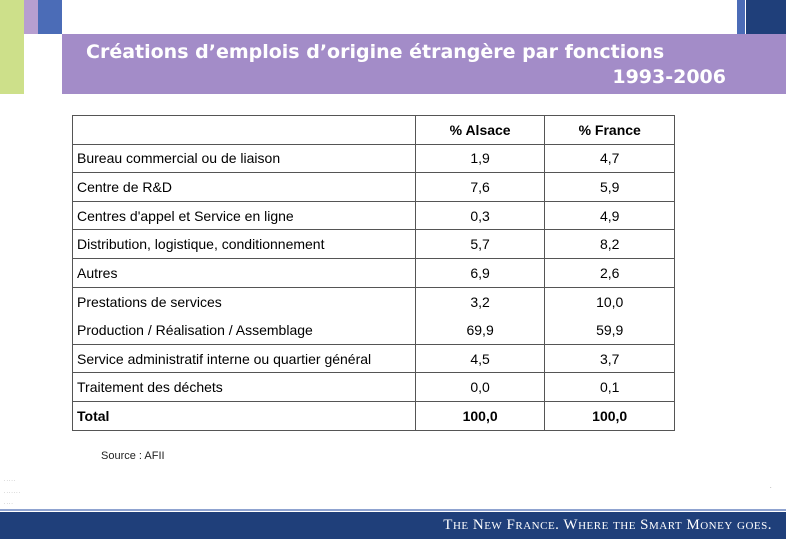 The image size is (786, 539). I want to click on france-value: 0,1, so click(609, 387).